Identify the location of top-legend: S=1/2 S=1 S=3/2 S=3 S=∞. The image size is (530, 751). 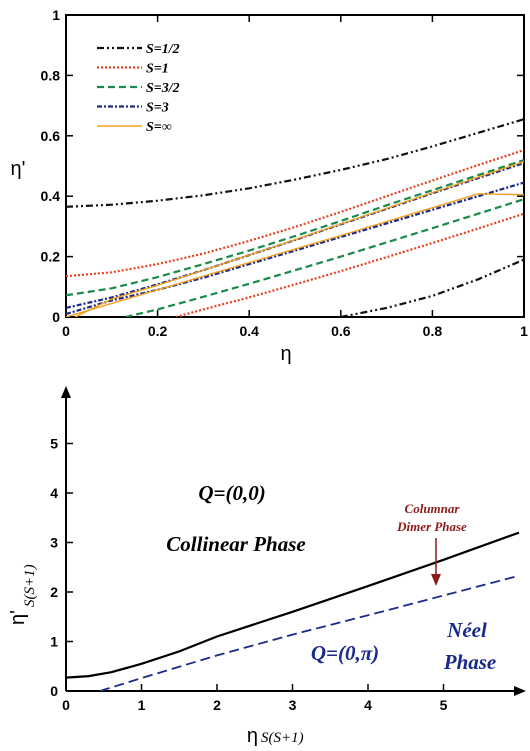
(138, 88).